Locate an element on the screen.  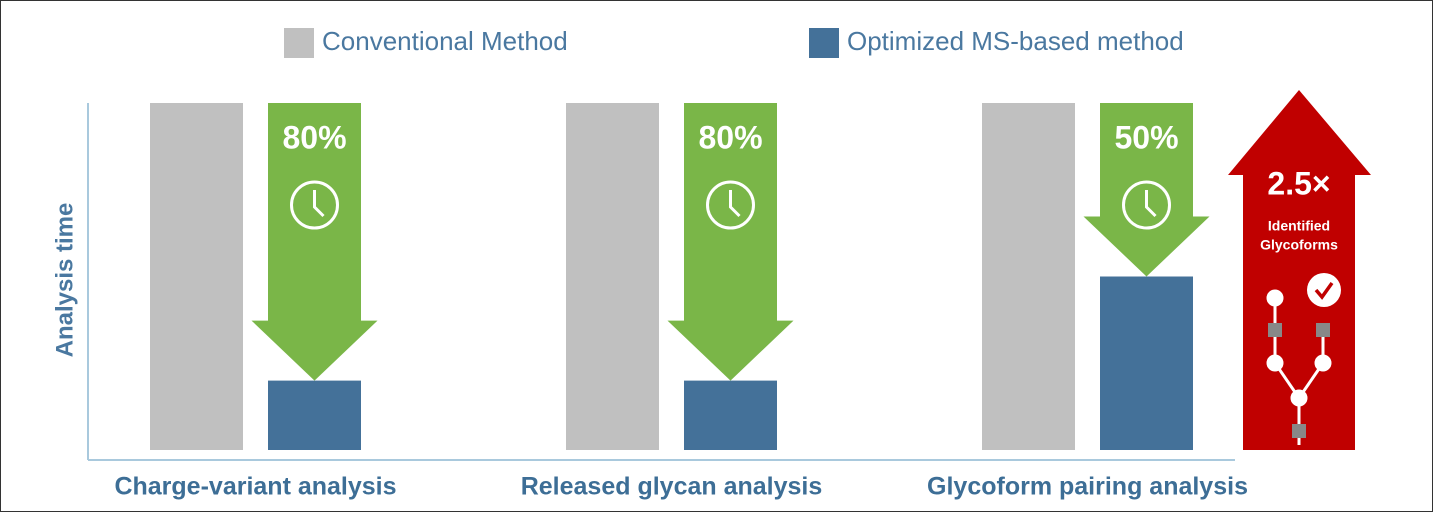
callout-text: Glycoforms is located at coordinates (1299, 245).